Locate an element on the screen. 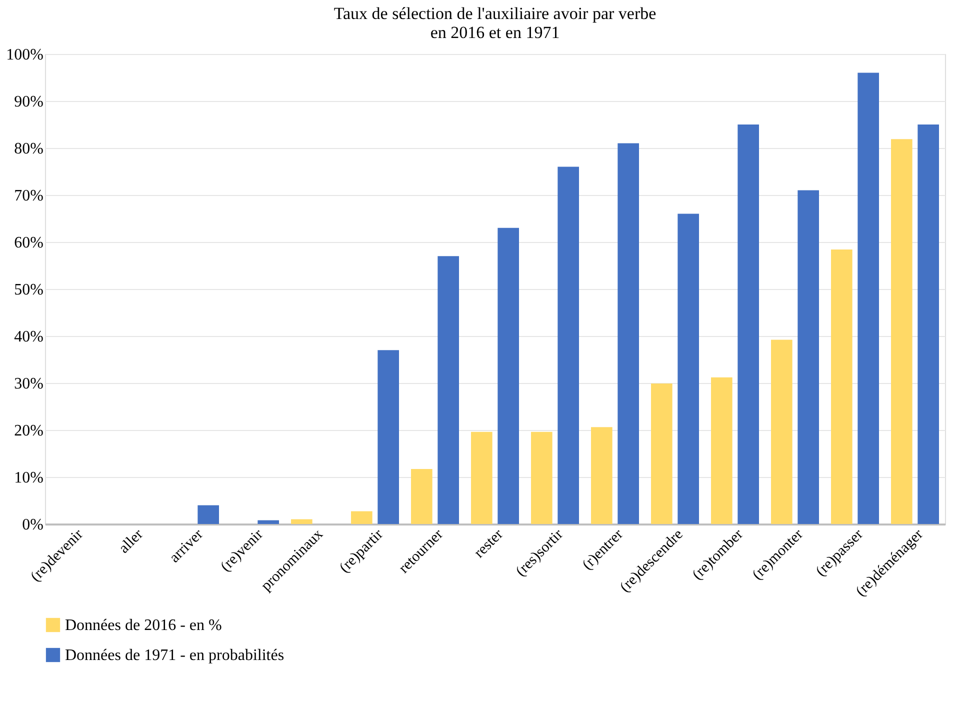 This screenshot has width=972, height=705. chart-title: Taux de sélection de l'auxiliaire avoir par verbe en 2016 et en 1971 is located at coordinates (495, 23).